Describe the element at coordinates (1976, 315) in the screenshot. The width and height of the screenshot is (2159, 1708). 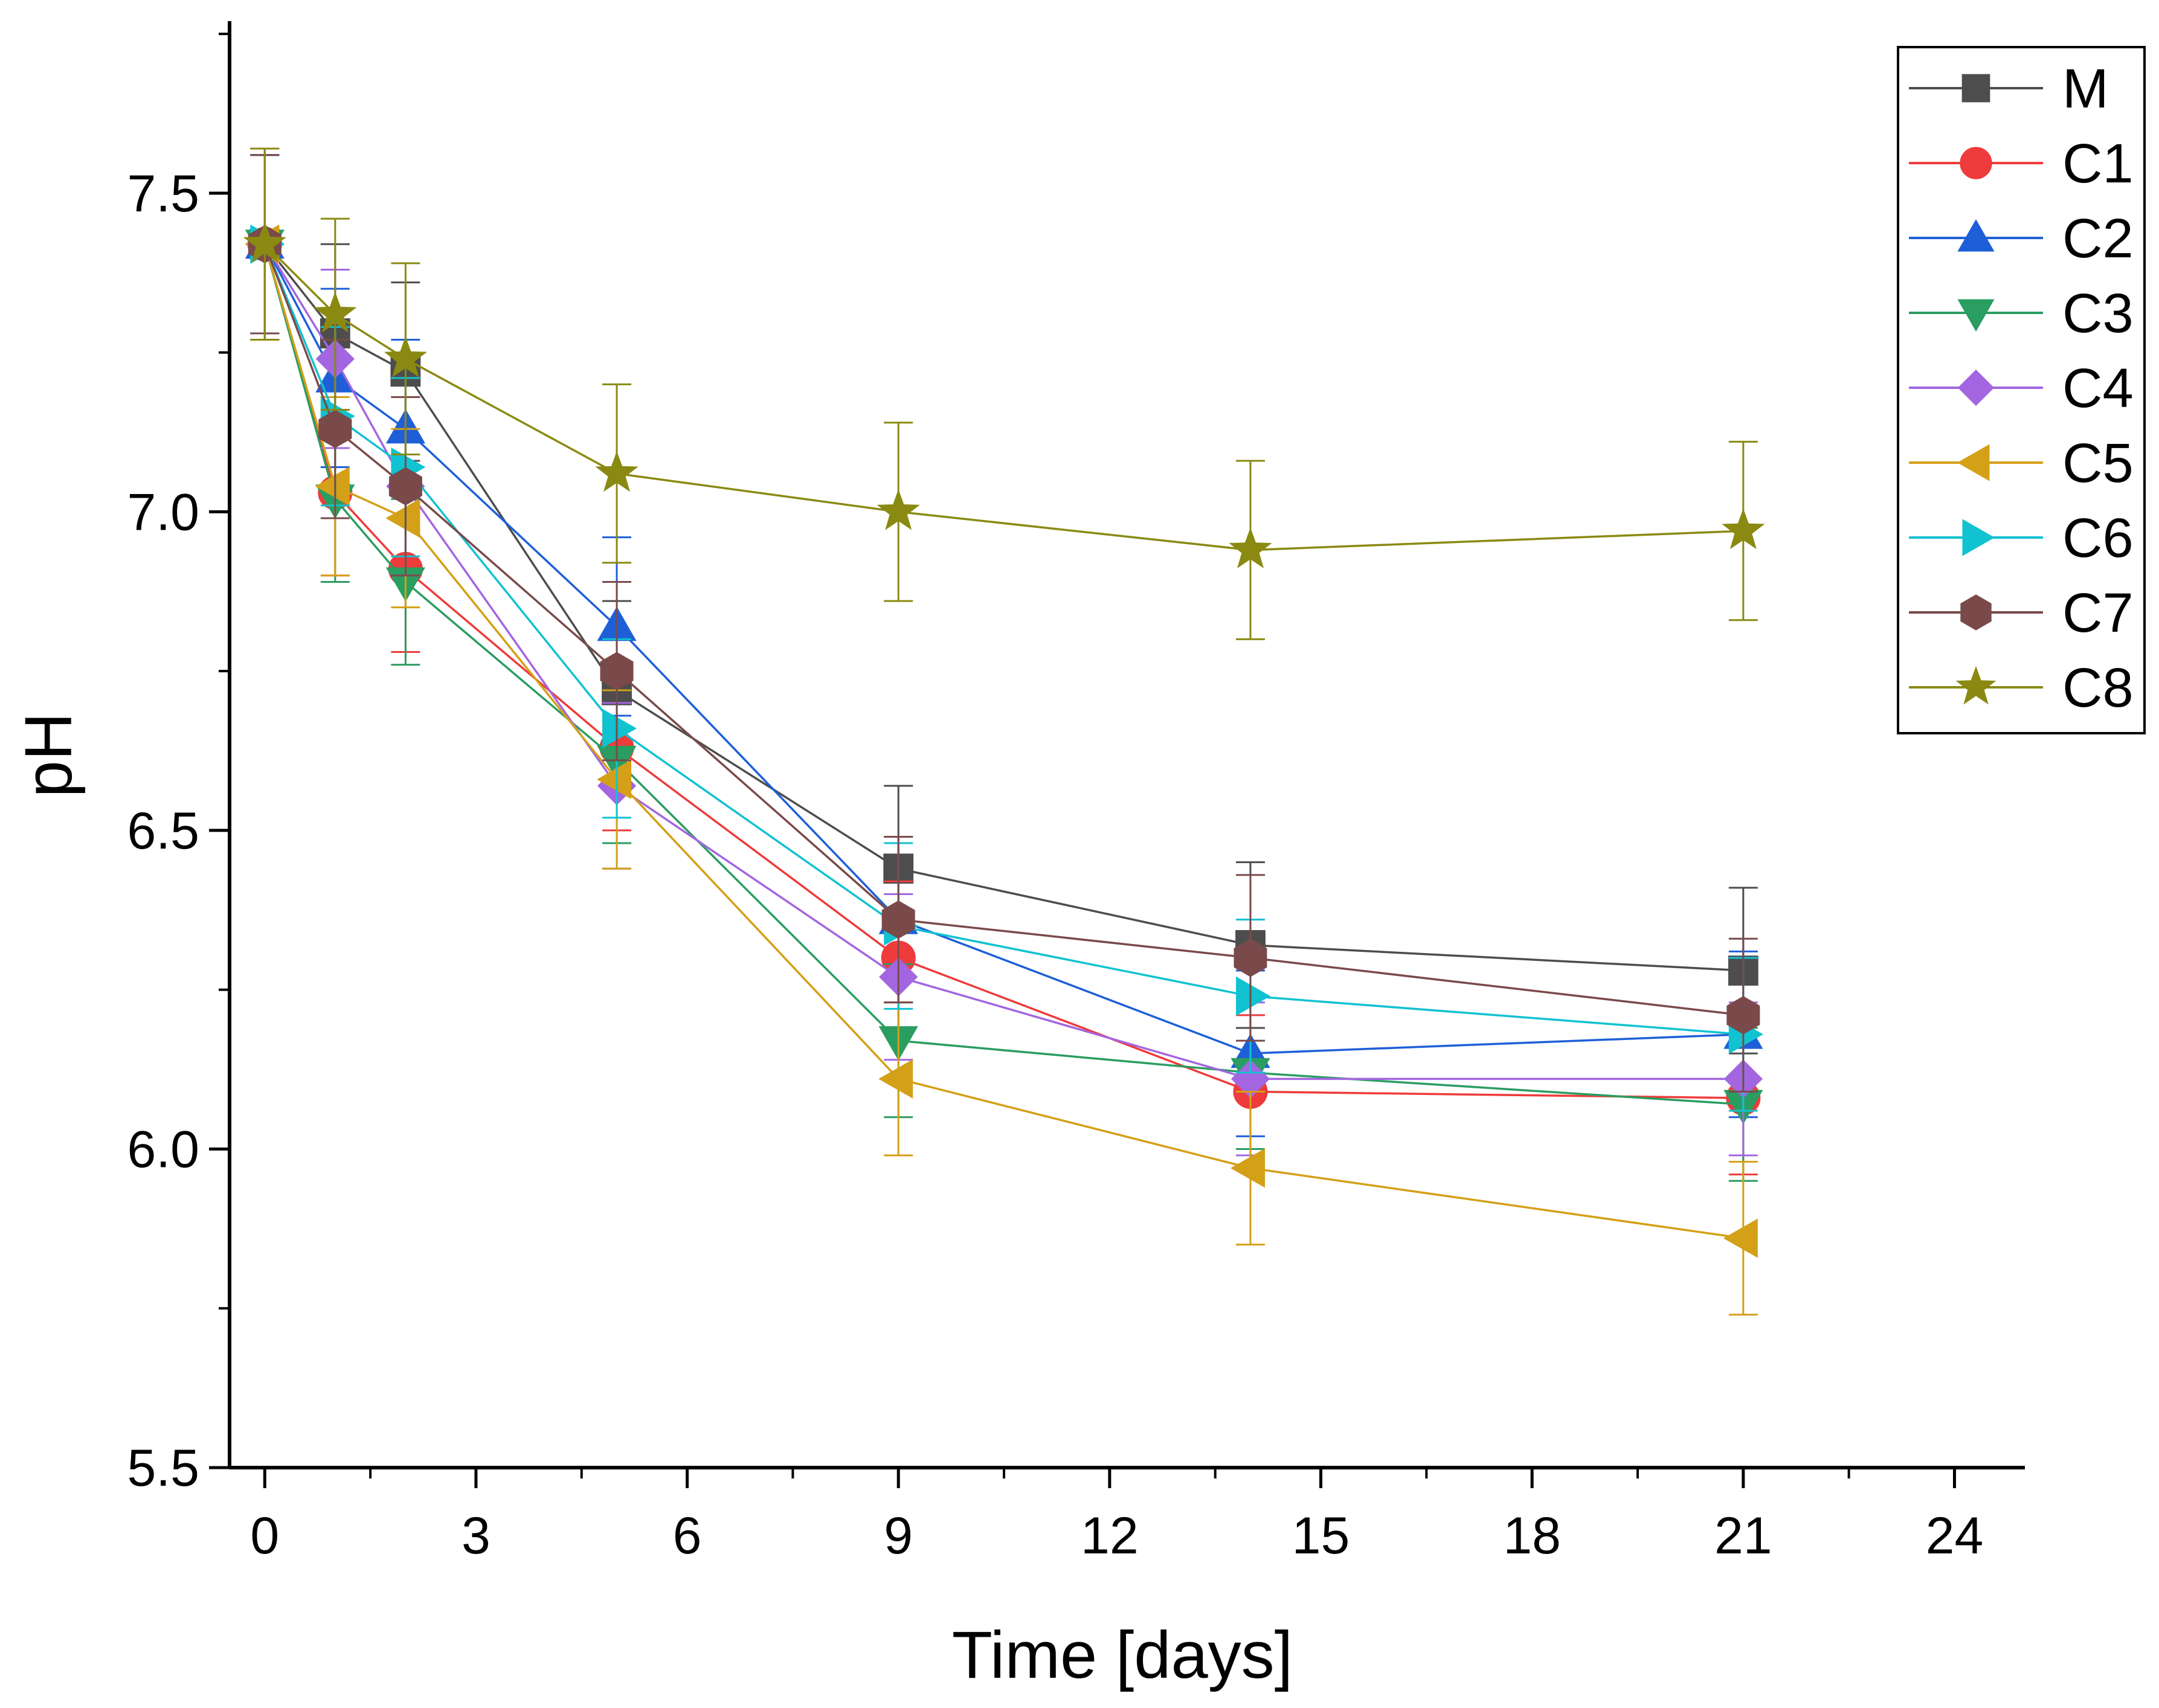
I see `legend-marker-C3` at that location.